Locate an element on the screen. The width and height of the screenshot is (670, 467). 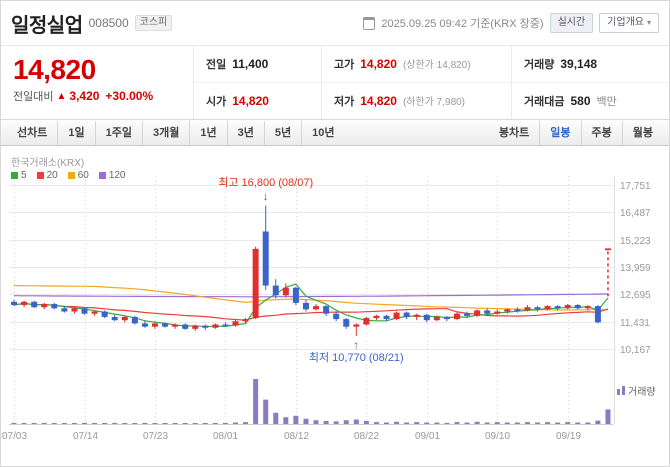
high-price-cell: 고가 14,820 (상한가 14,820) is located at coordinates (416, 64).